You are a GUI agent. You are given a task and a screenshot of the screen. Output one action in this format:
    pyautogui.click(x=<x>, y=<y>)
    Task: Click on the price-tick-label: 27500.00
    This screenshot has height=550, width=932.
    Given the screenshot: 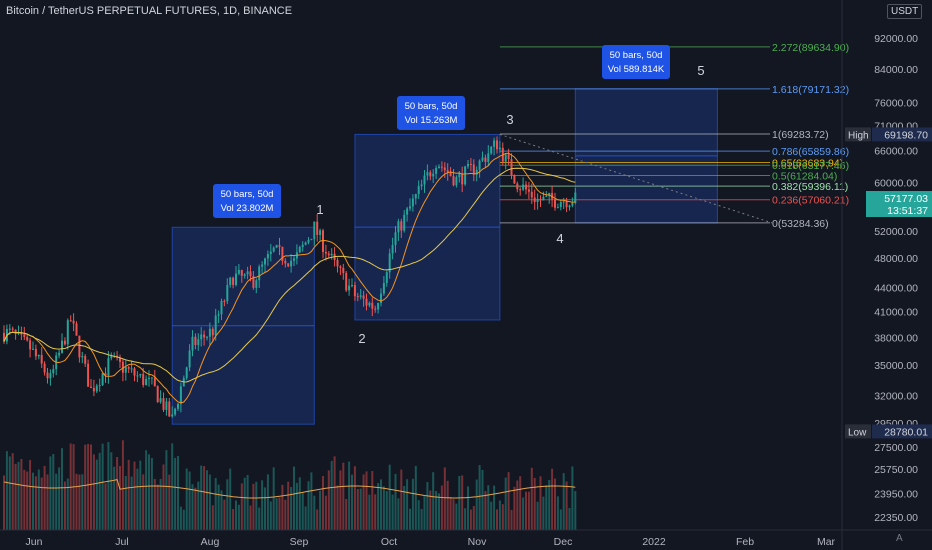 What is the action you would take?
    pyautogui.click(x=896, y=448)
    